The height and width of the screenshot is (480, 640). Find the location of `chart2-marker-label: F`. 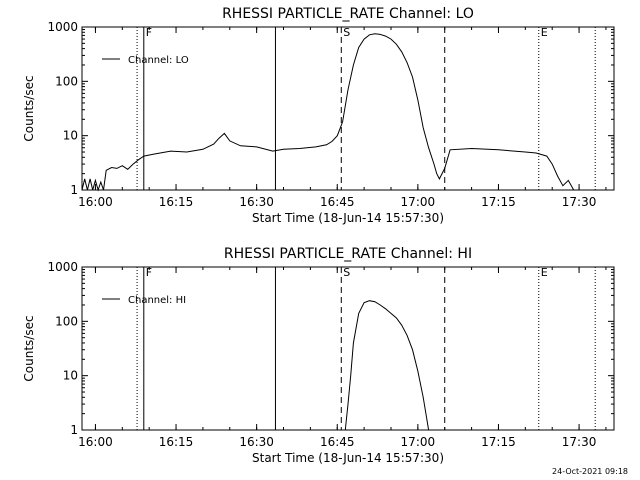

chart2-marker-label: F is located at coordinates (149, 272).